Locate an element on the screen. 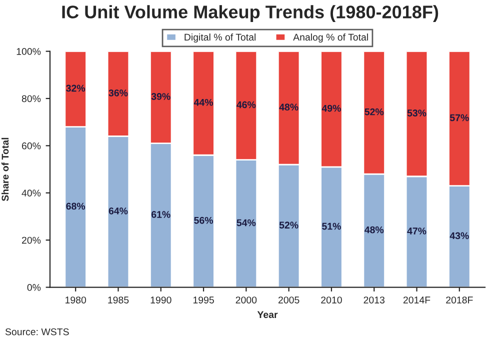  data-label: 61% is located at coordinates (161, 214).